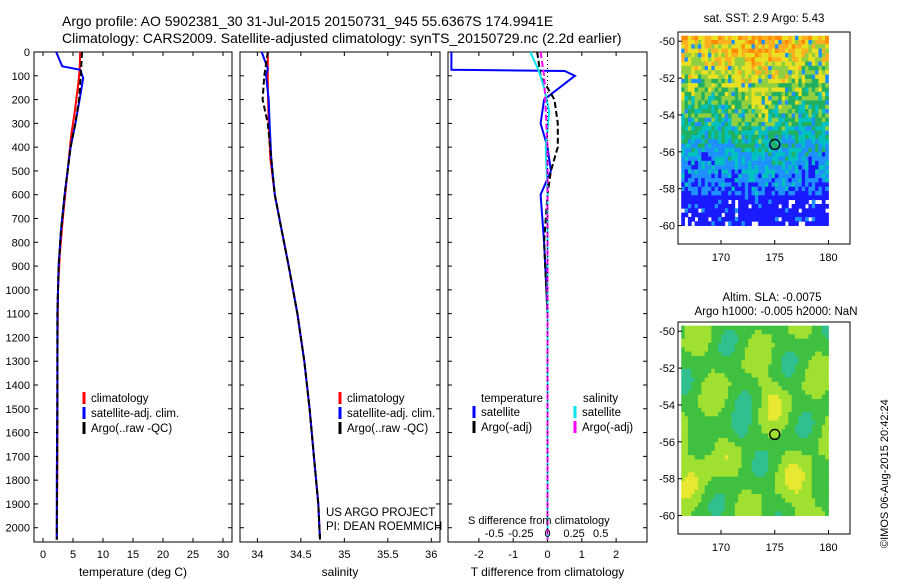 This screenshot has width=900, height=580. I want to click on s-axis-label: S difference from climatology, so click(539, 521).